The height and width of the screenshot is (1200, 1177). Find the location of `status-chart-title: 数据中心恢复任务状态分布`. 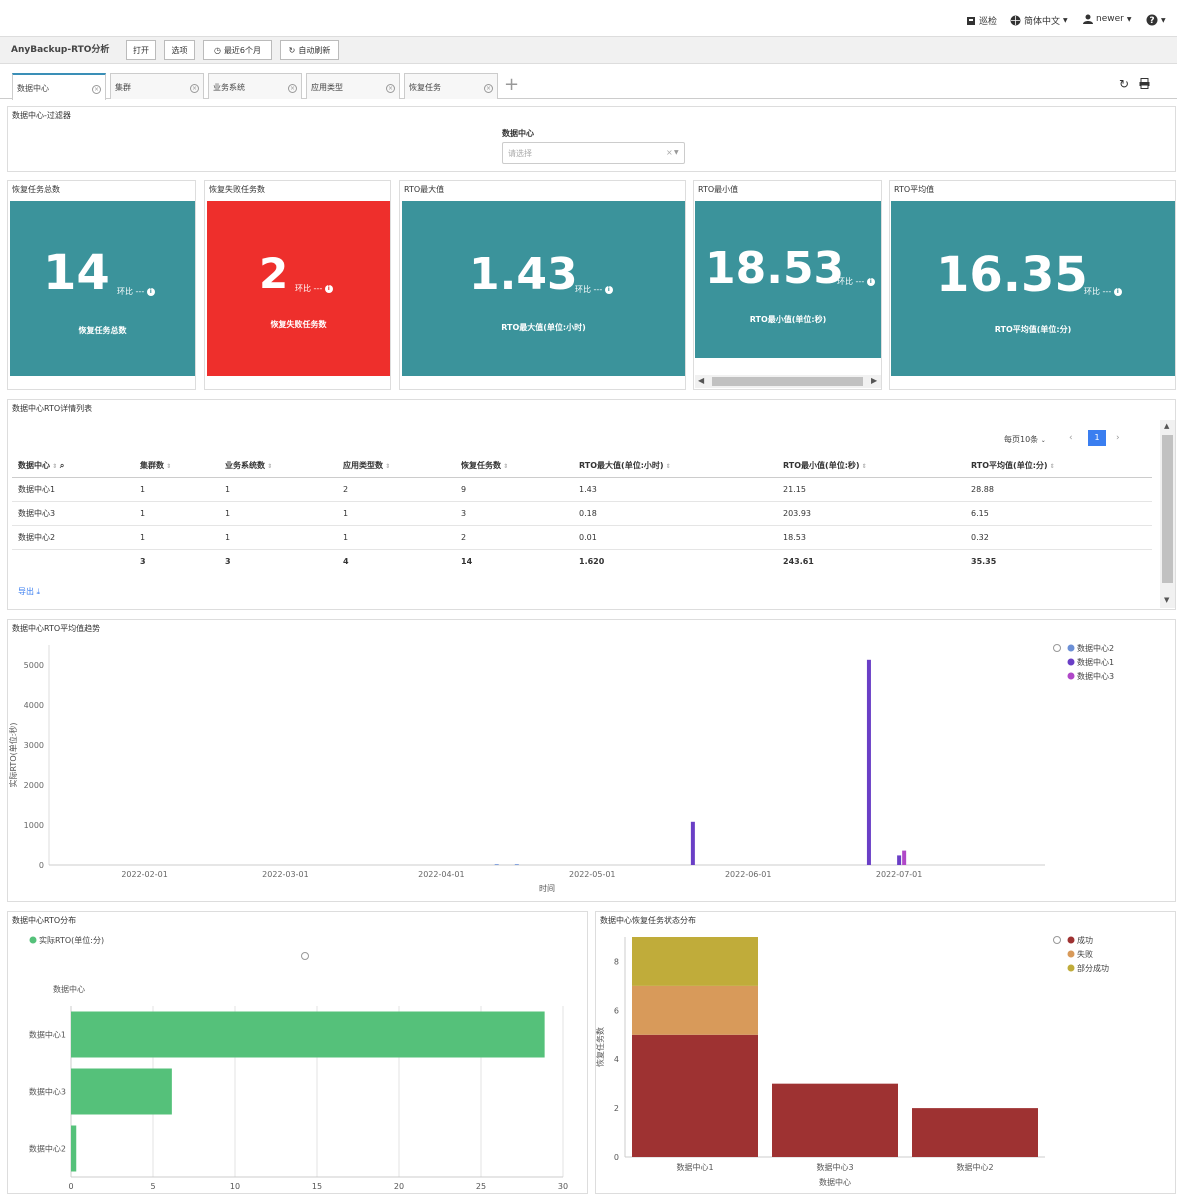

status-chart-title: 数据中心恢复任务状态分布 is located at coordinates (648, 920).